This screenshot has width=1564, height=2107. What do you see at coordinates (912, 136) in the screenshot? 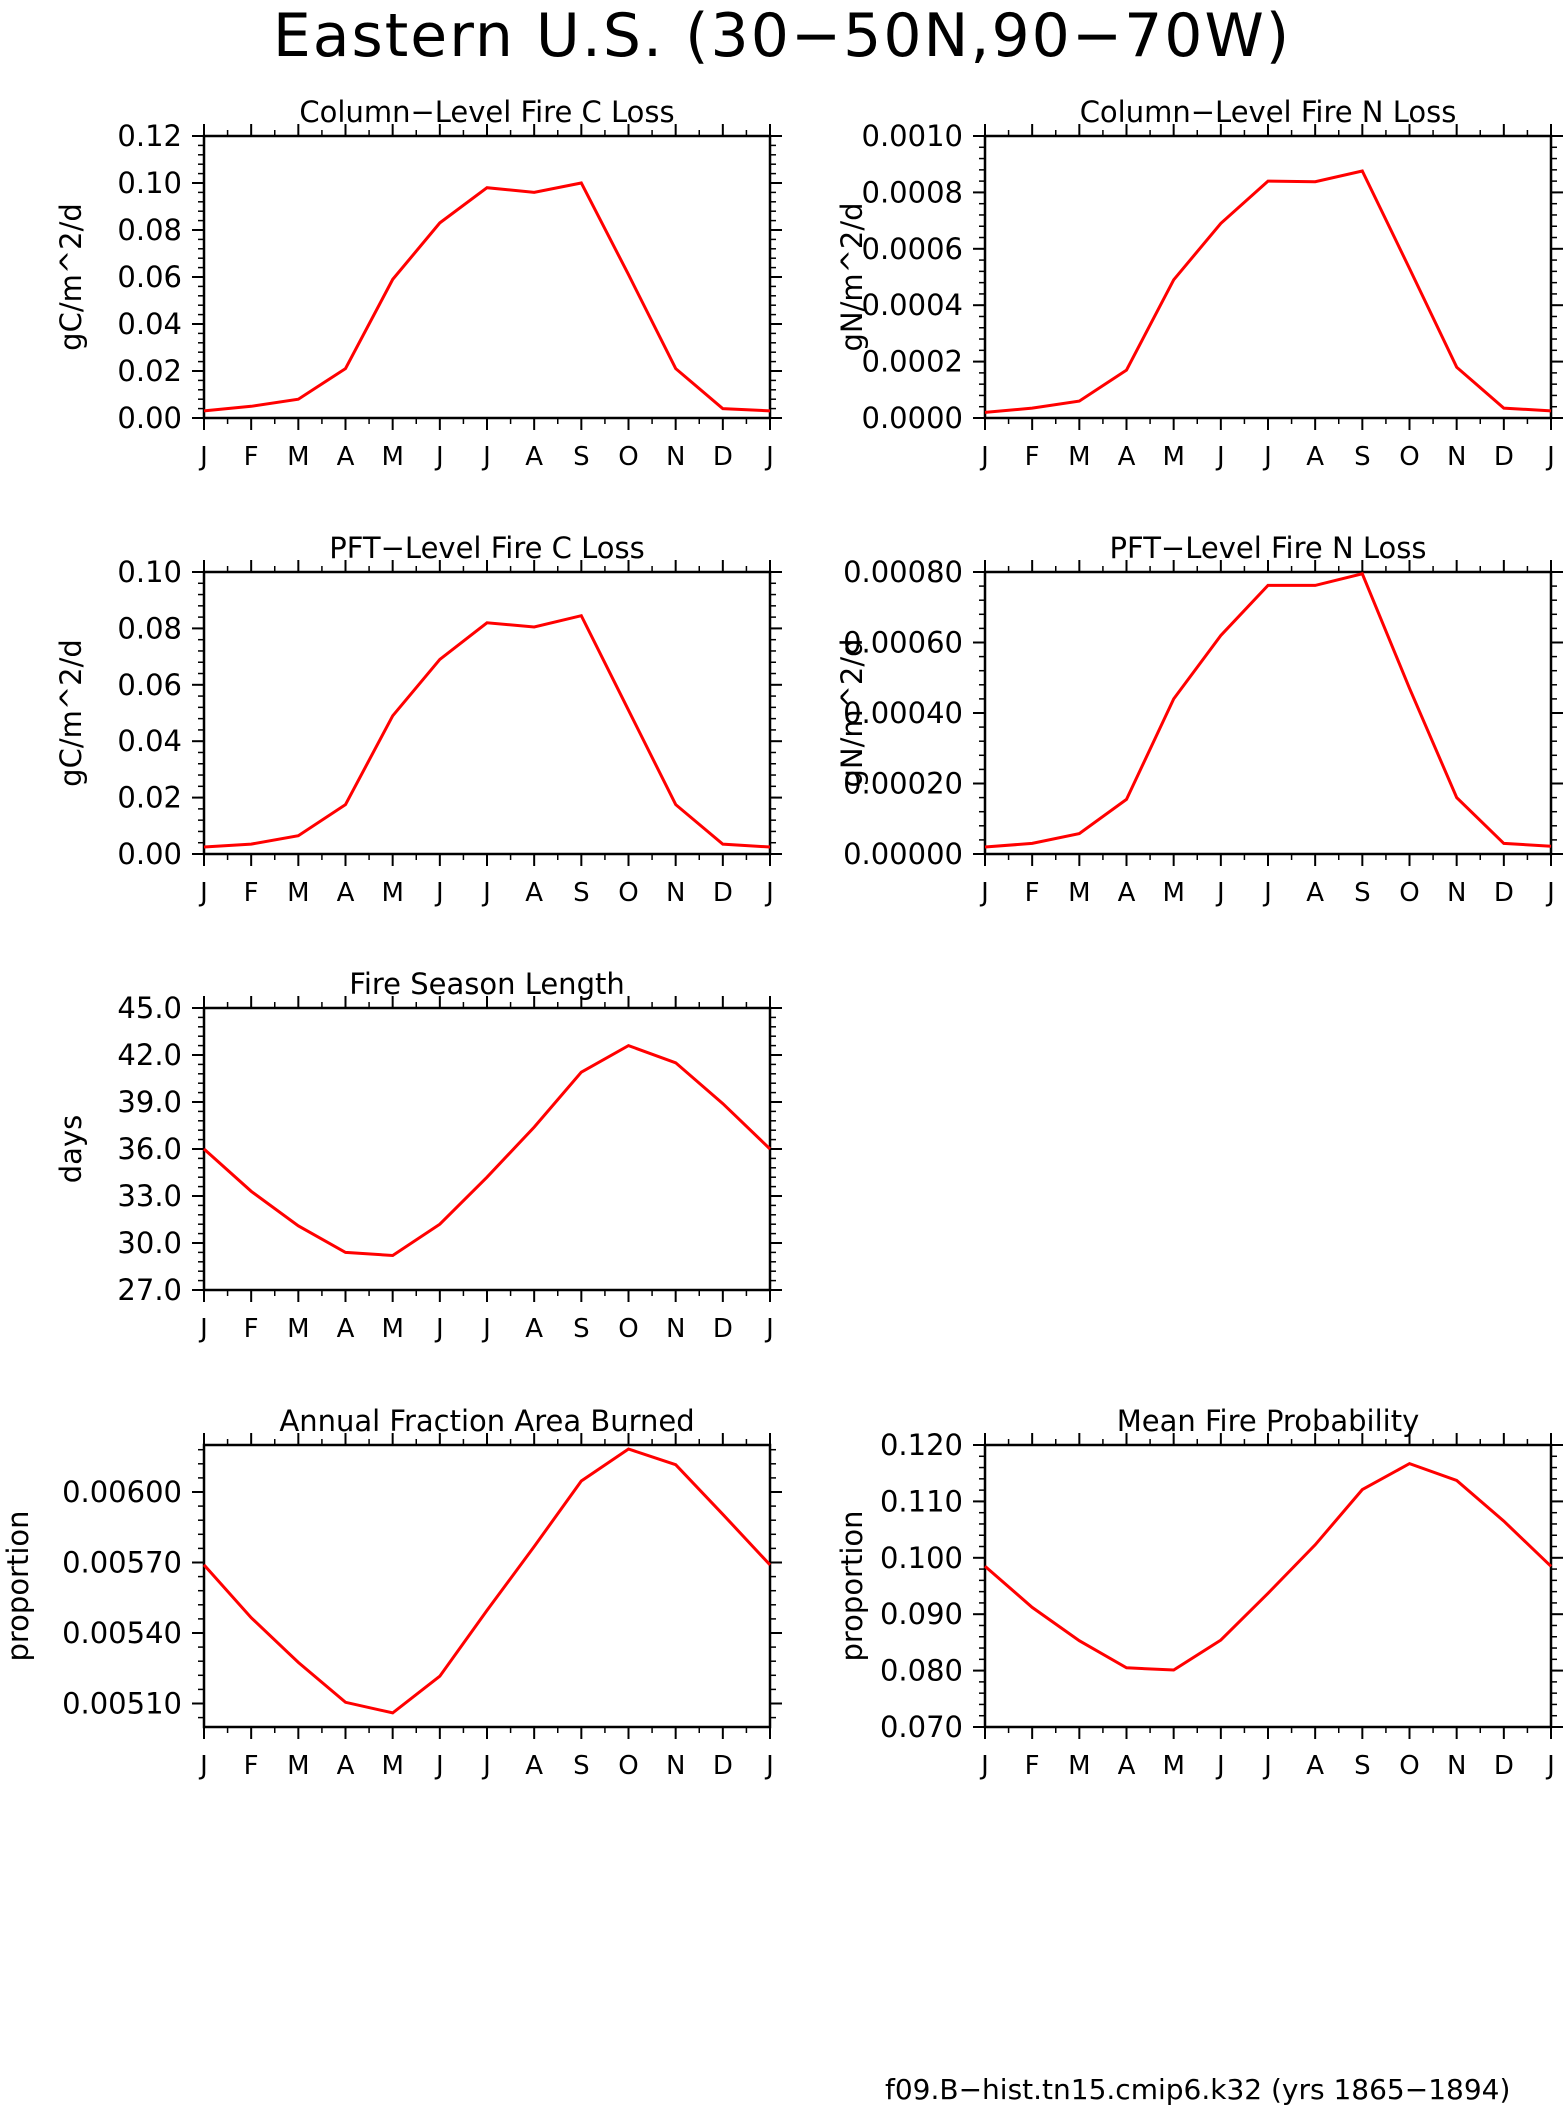
I see `y-tick-label: 0.0010` at bounding box center [912, 136].